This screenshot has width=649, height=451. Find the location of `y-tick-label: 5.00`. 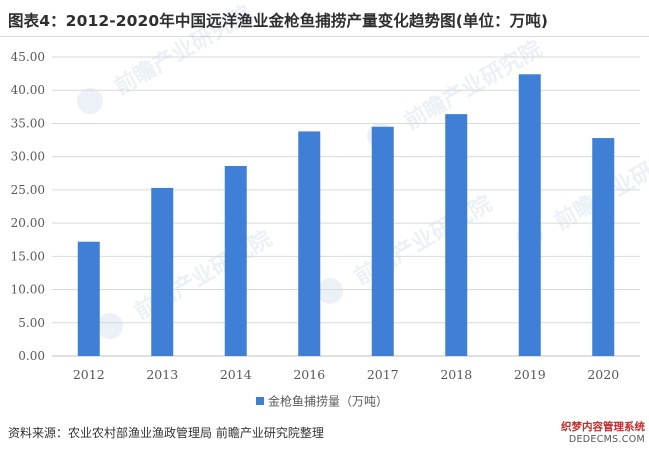

y-tick-label: 5.00 is located at coordinates (31, 323).